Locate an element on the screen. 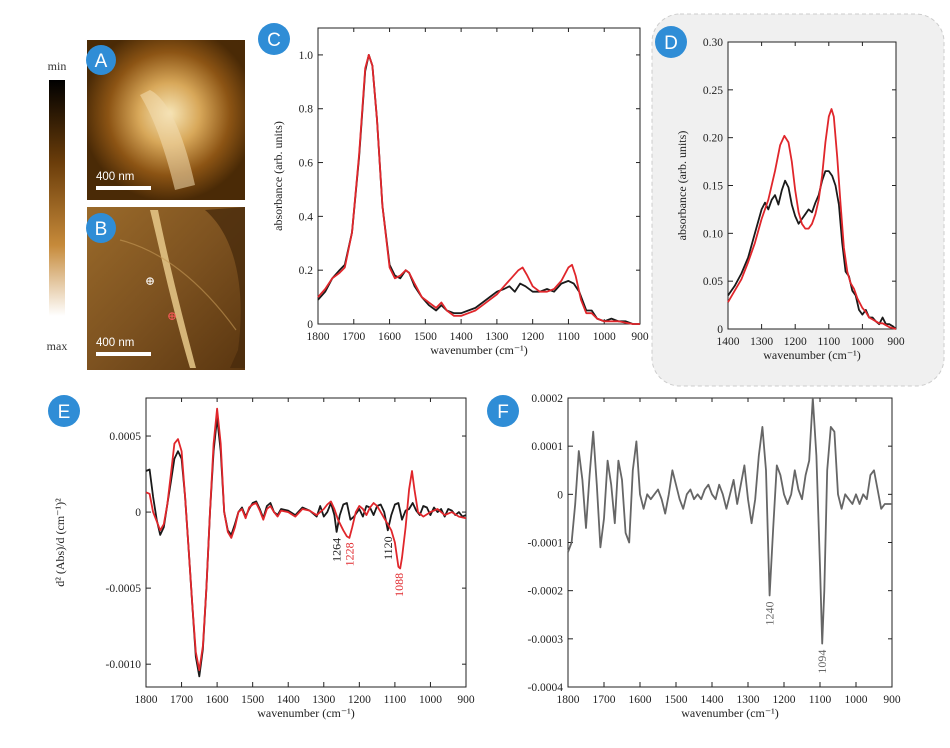 This screenshot has height=748, width=950. peak-annotation: 1120 is located at coordinates (388, 548).